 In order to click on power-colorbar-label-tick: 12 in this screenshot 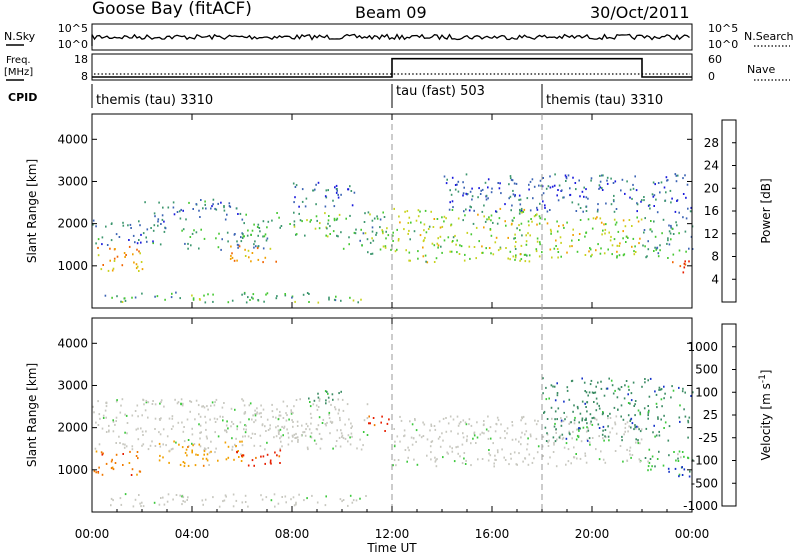, I will do `click(711, 234)`.